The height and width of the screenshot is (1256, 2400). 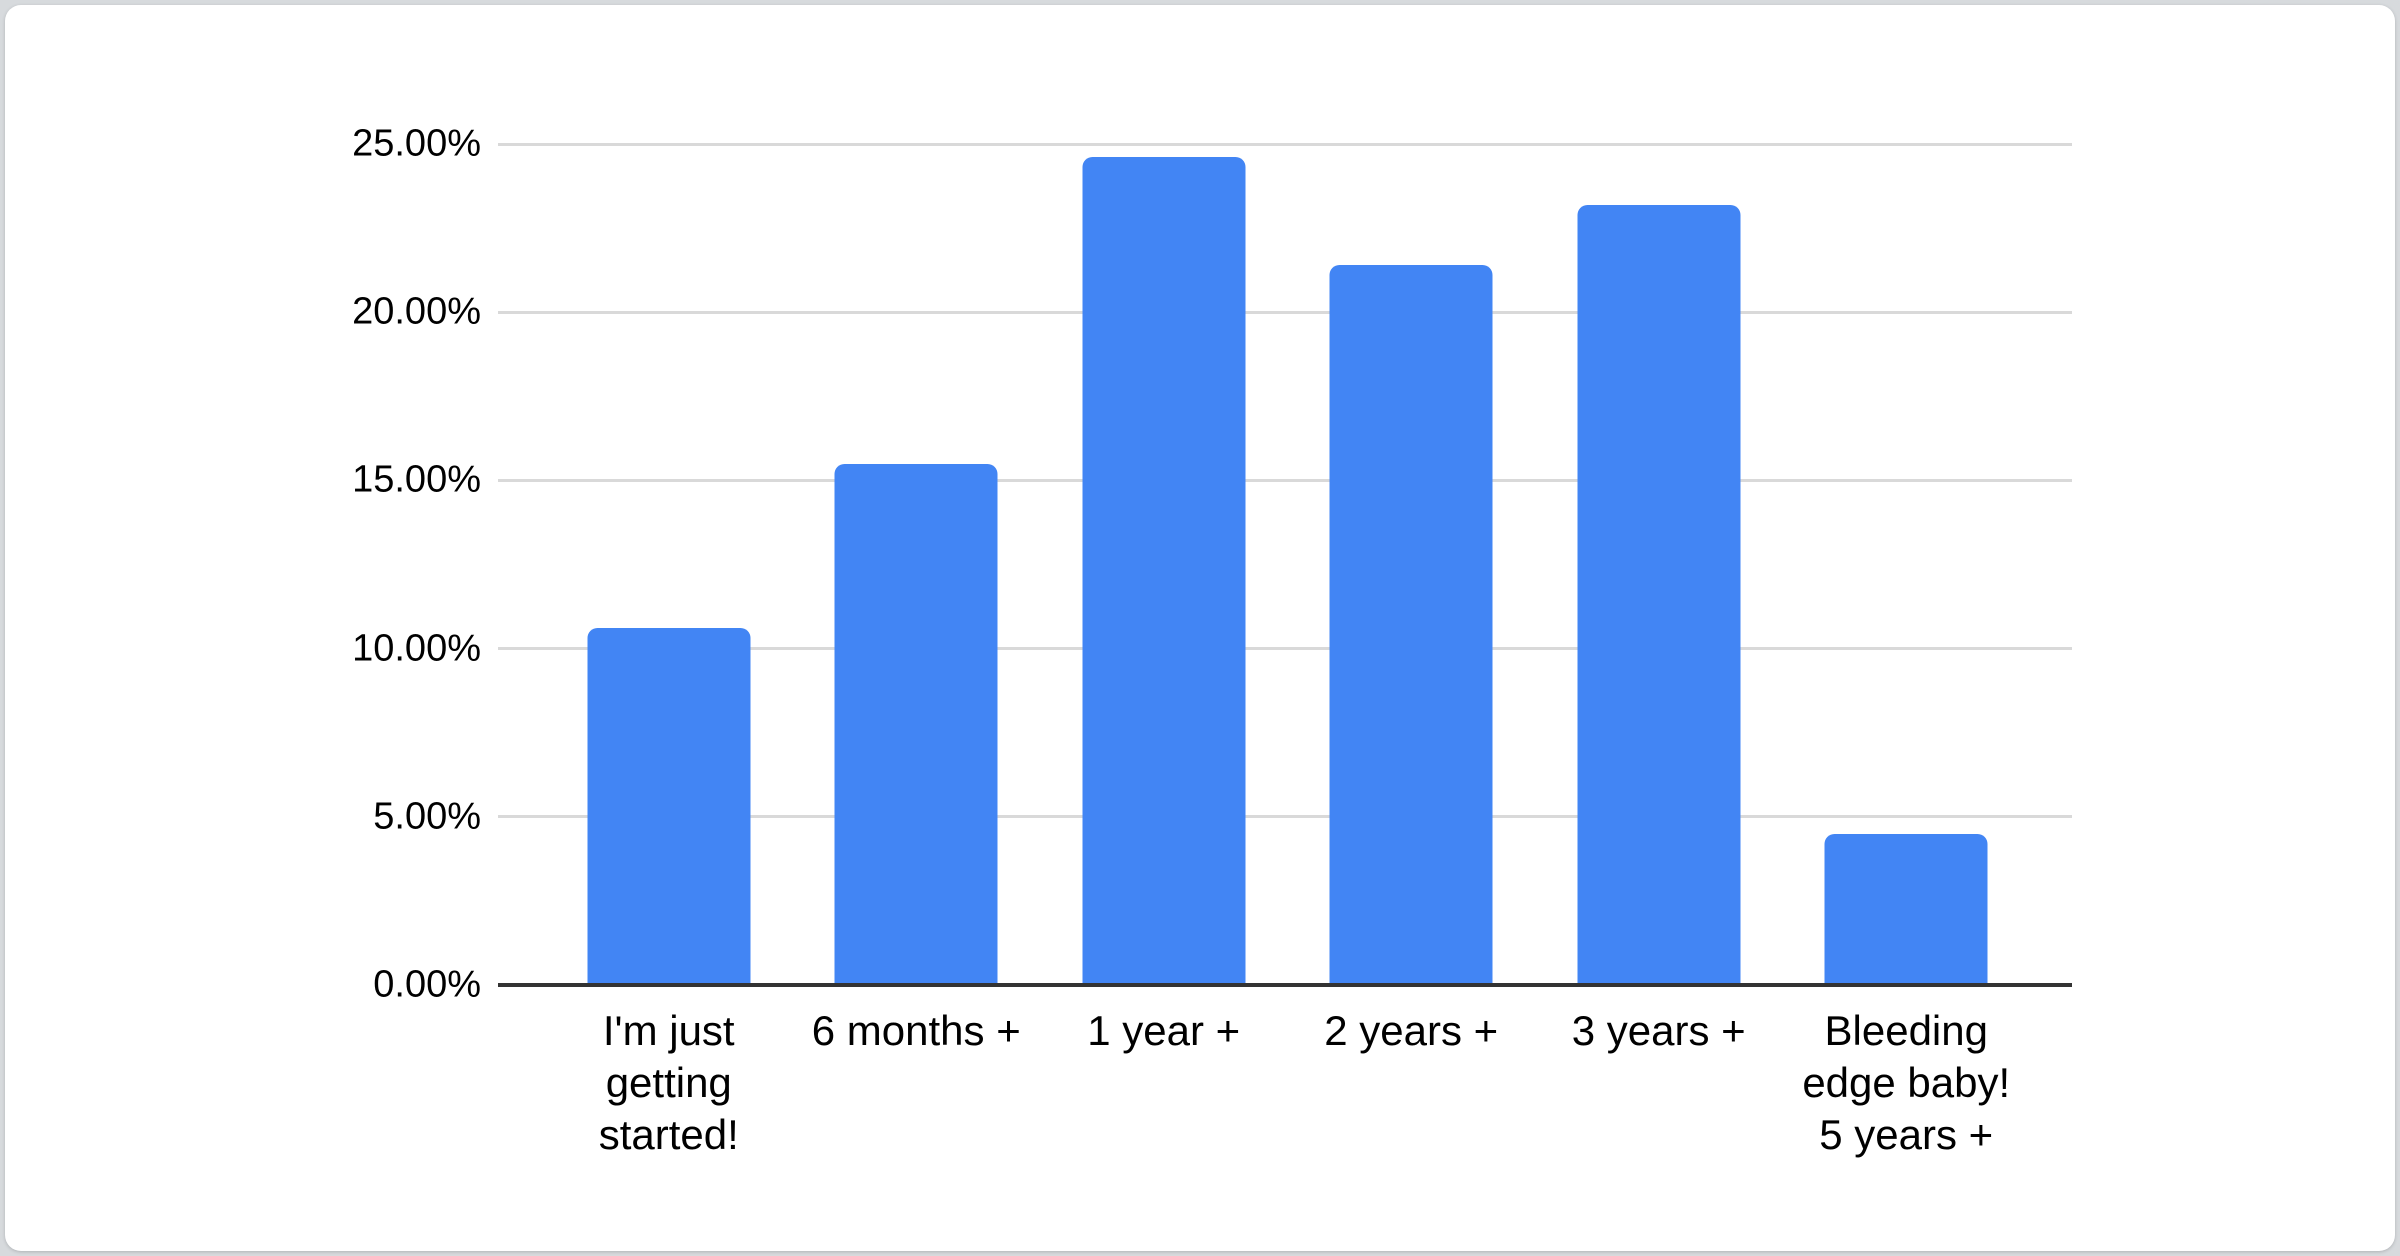 I want to click on y-tick-label: 15.00%, so click(x=416, y=479).